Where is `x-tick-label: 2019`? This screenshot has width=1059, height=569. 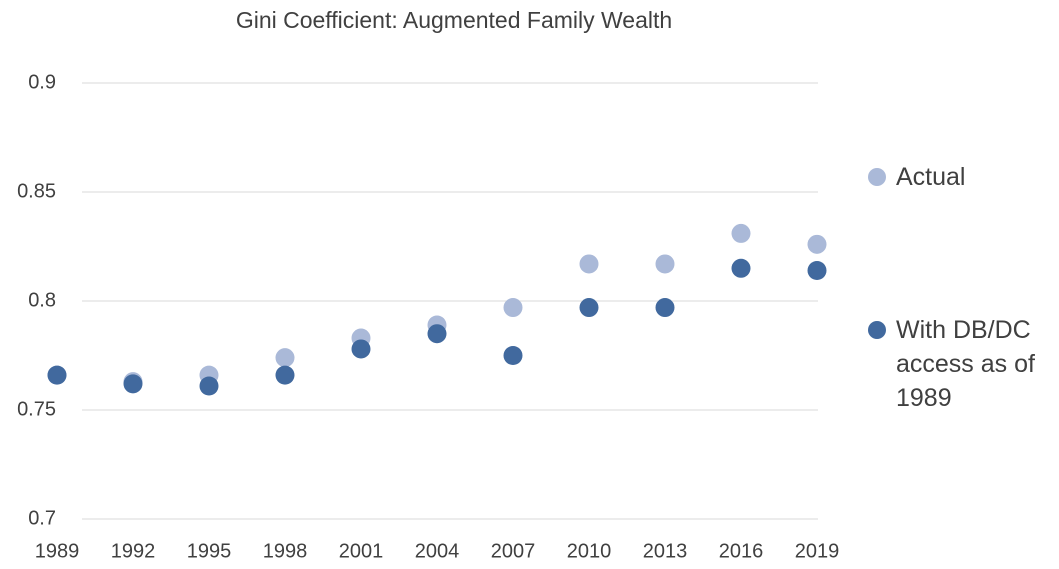 x-tick-label: 2019 is located at coordinates (817, 551).